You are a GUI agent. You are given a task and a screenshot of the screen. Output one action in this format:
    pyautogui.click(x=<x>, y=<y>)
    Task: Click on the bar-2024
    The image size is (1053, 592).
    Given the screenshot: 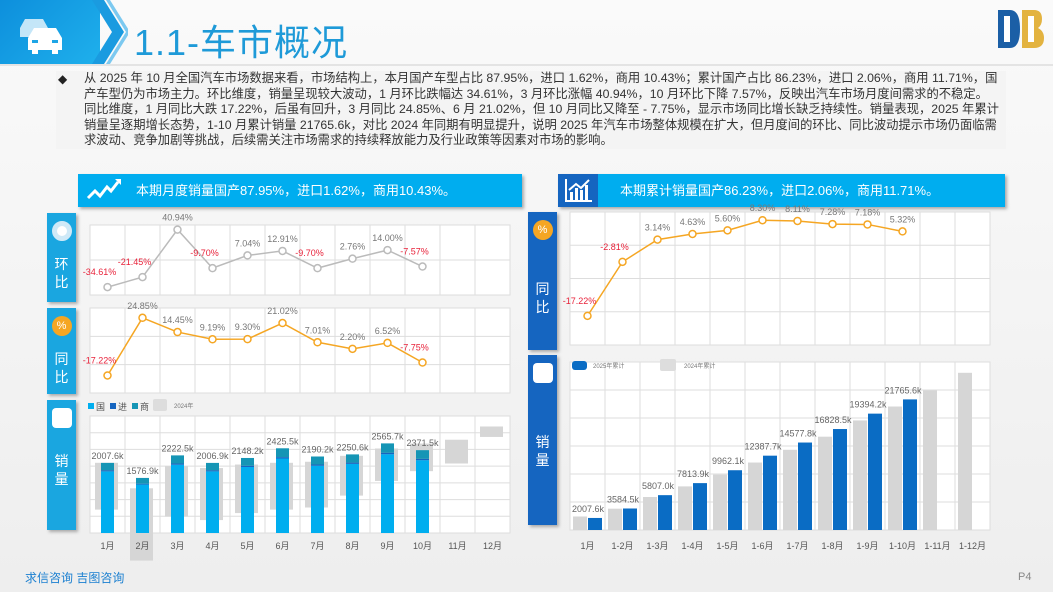 What is the action you would take?
    pyautogui.click(x=456, y=451)
    